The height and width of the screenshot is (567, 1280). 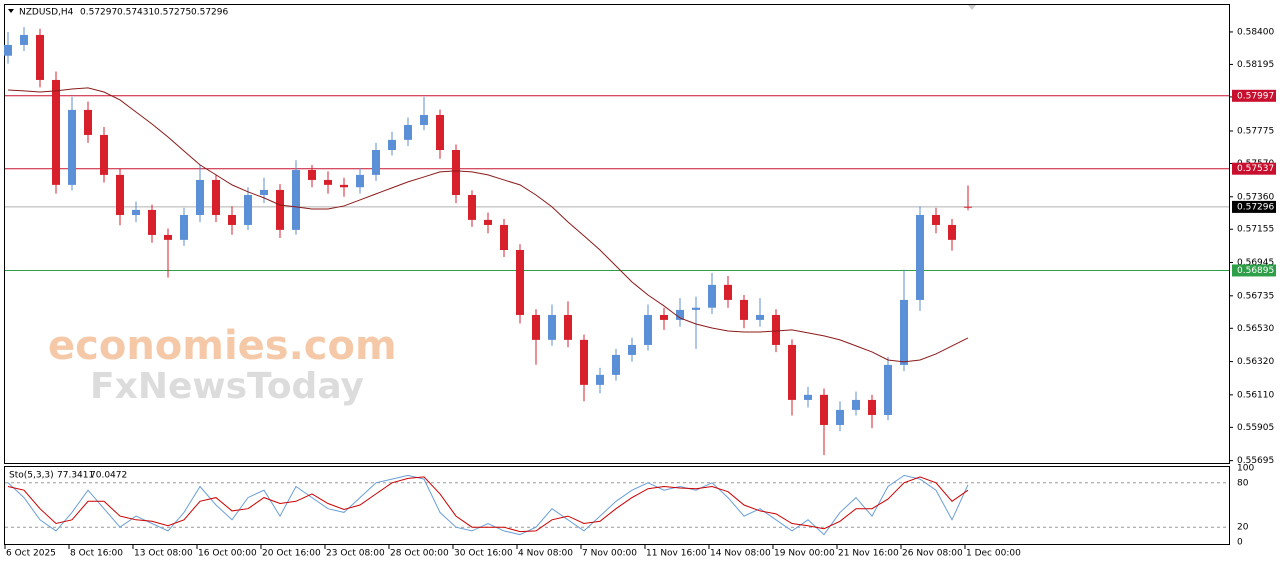 What do you see at coordinates (75, 476) in the screenshot?
I see `indicator-main: 77.3411` at bounding box center [75, 476].